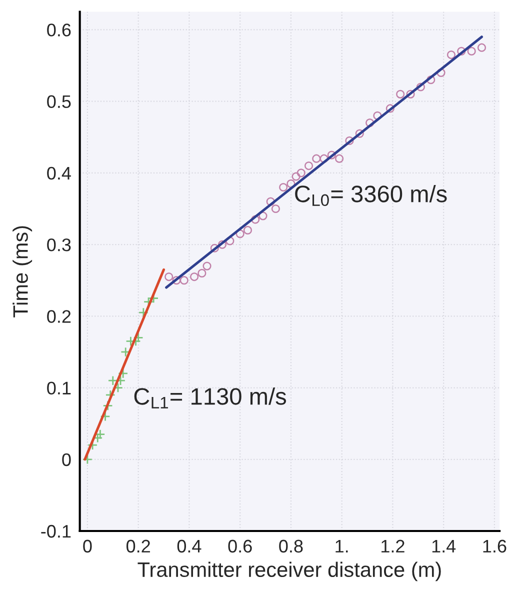  What do you see at coordinates (289, 572) in the screenshot?
I see `x-axis-title: Transmitter receiver distance (m)` at bounding box center [289, 572].